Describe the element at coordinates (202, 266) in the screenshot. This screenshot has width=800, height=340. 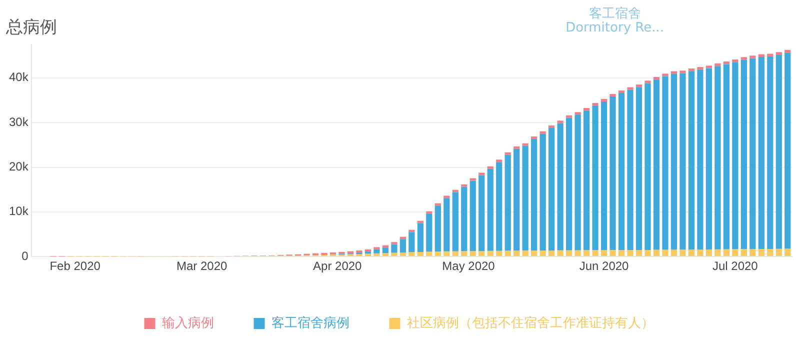
I see `x-tick-label: Mar 2020` at that location.